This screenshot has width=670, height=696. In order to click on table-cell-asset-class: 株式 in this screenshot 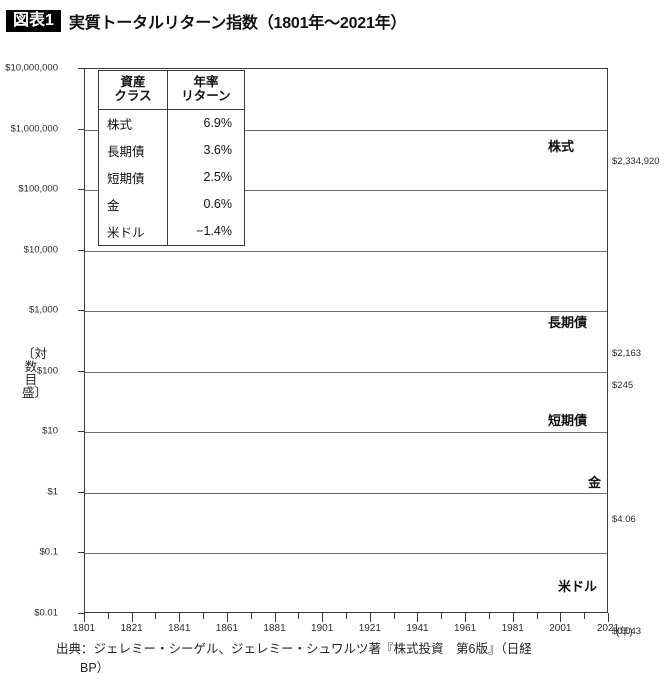, I will do `click(133, 123)`.